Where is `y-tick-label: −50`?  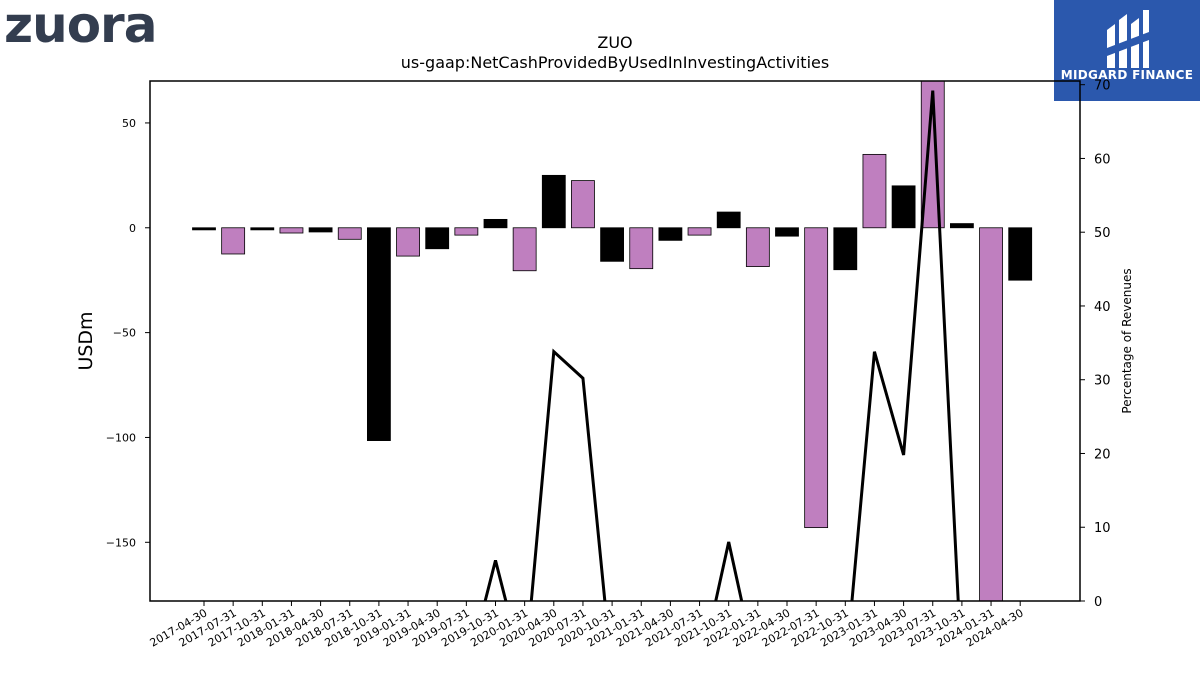
y-tick-label: −50 is located at coordinates (124, 333).